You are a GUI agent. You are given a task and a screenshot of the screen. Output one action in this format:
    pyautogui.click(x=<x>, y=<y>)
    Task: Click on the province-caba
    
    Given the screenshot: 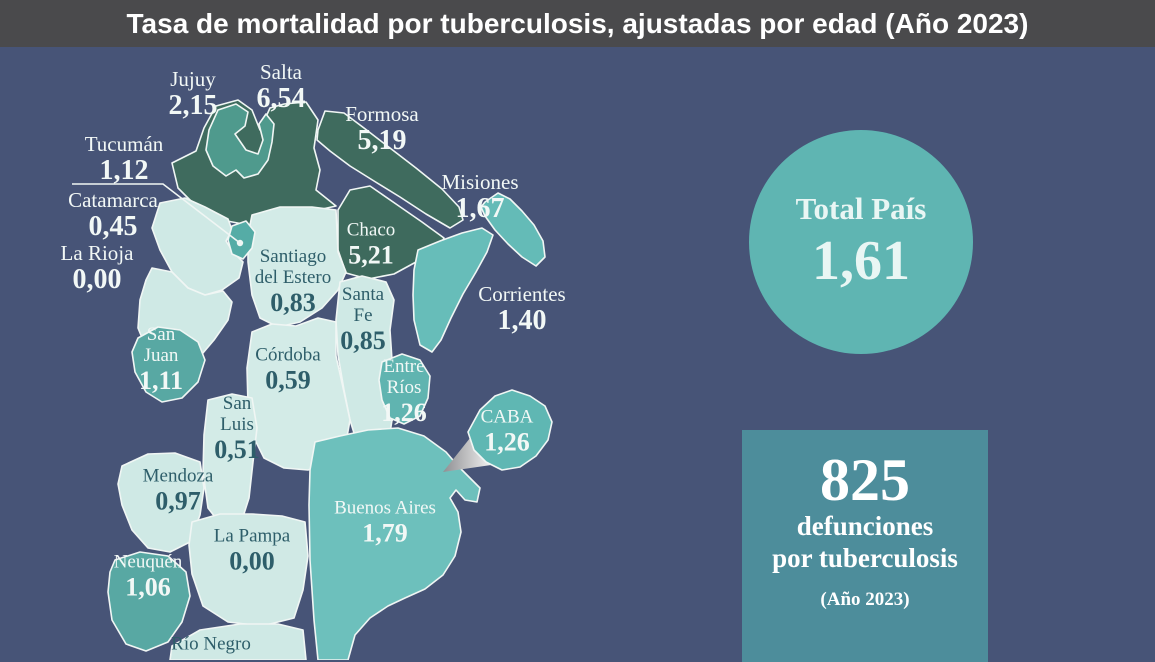 What is the action you would take?
    pyautogui.click(x=510, y=430)
    